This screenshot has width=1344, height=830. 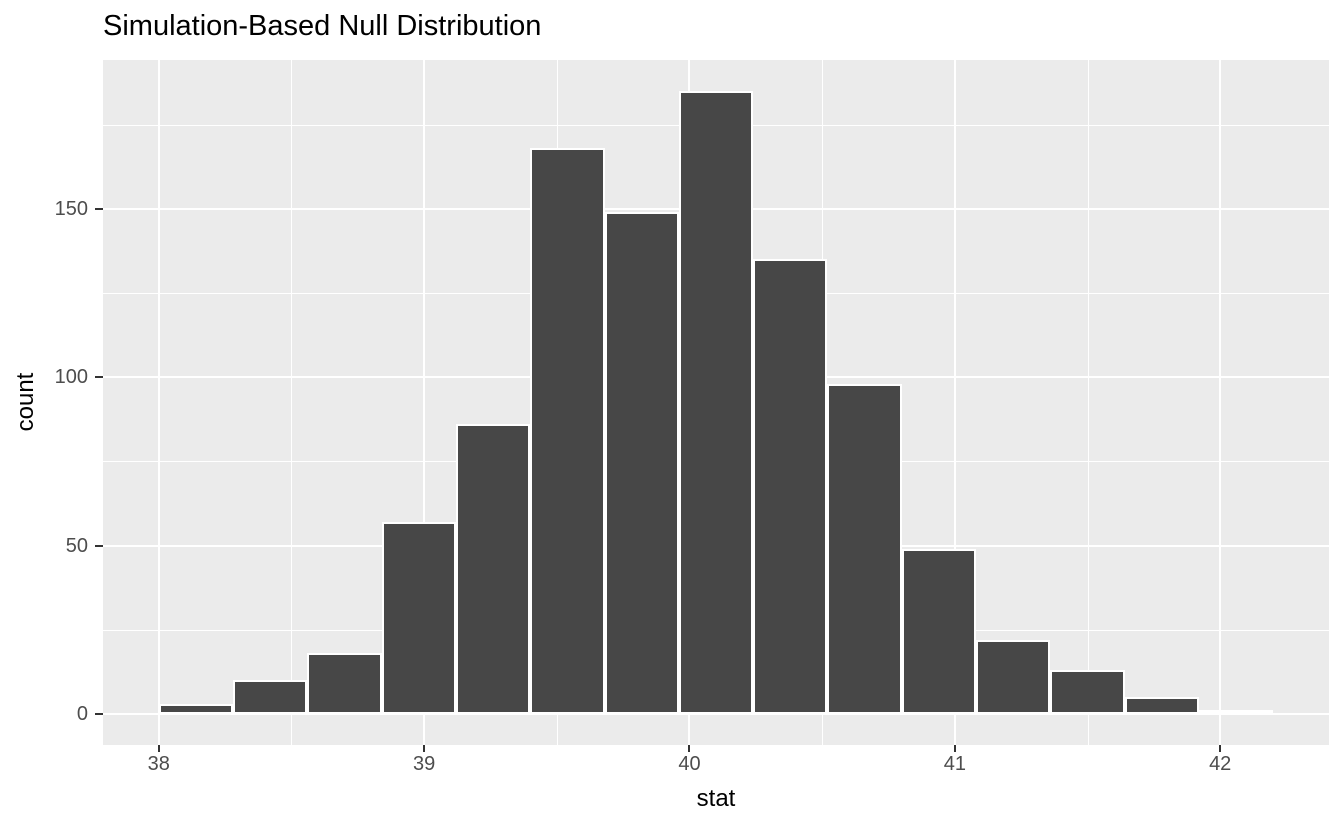 I want to click on y-axis-tick-label: 0, so click(x=82, y=713).